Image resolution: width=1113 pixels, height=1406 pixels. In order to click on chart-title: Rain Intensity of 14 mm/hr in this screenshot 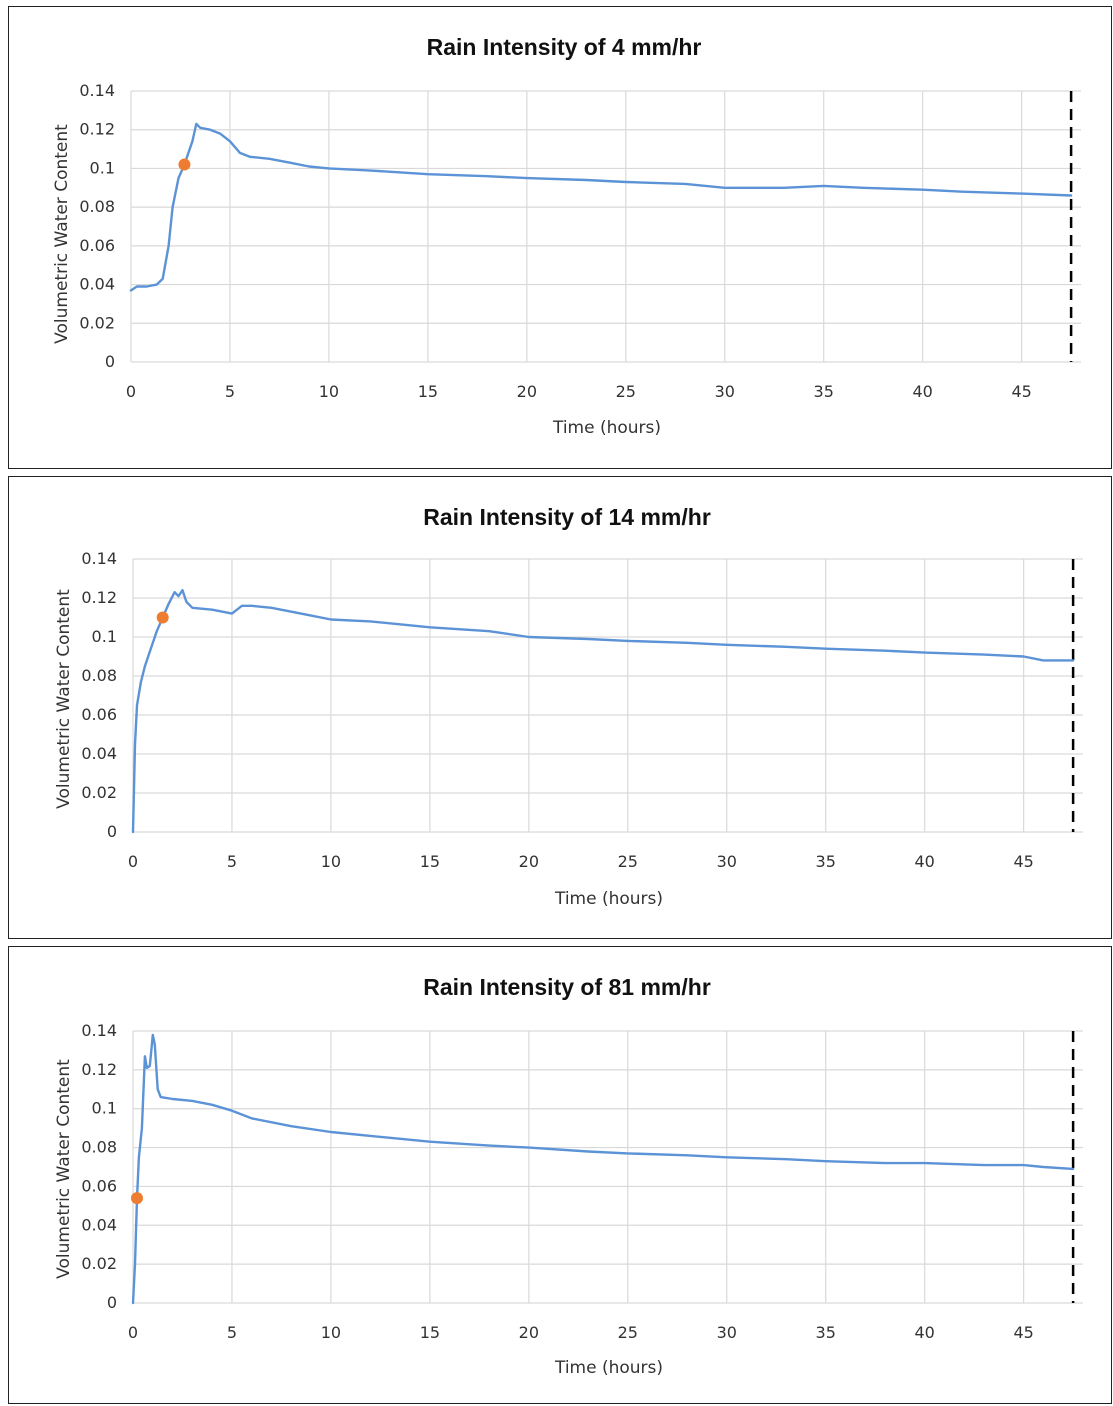, I will do `click(567, 517)`.